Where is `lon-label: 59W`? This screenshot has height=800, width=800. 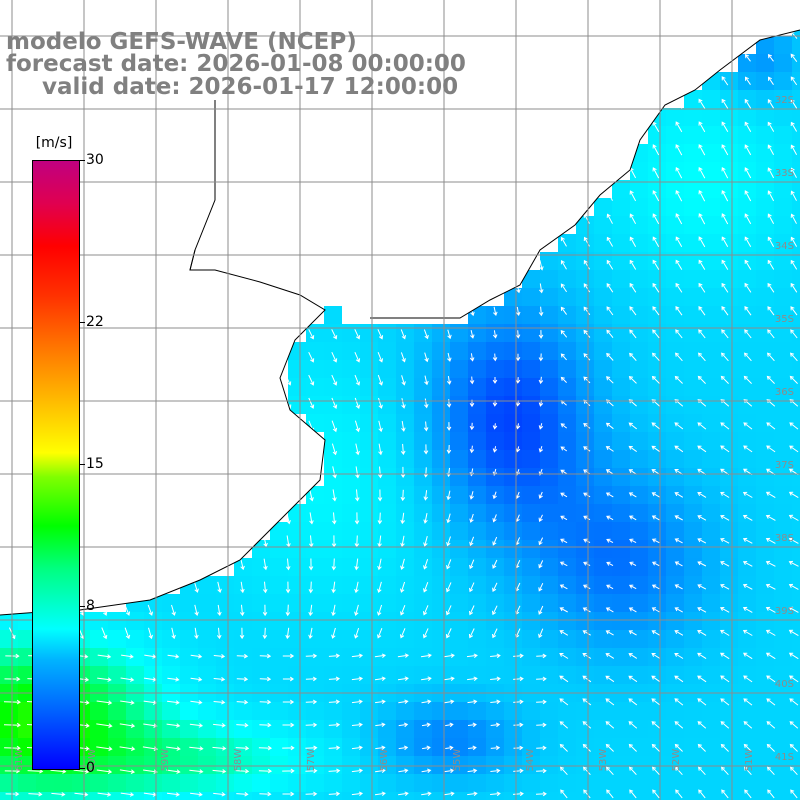
lon-label: 59W is located at coordinates (165, 760).